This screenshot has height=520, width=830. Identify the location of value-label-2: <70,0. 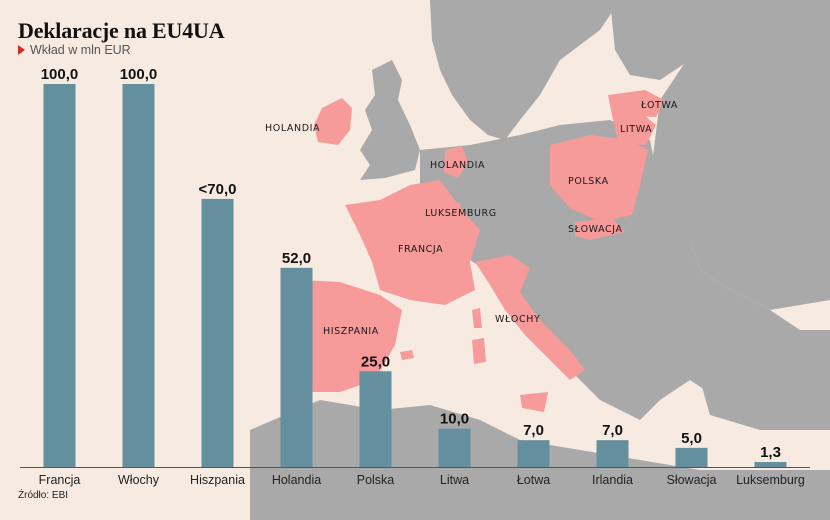
(218, 189).